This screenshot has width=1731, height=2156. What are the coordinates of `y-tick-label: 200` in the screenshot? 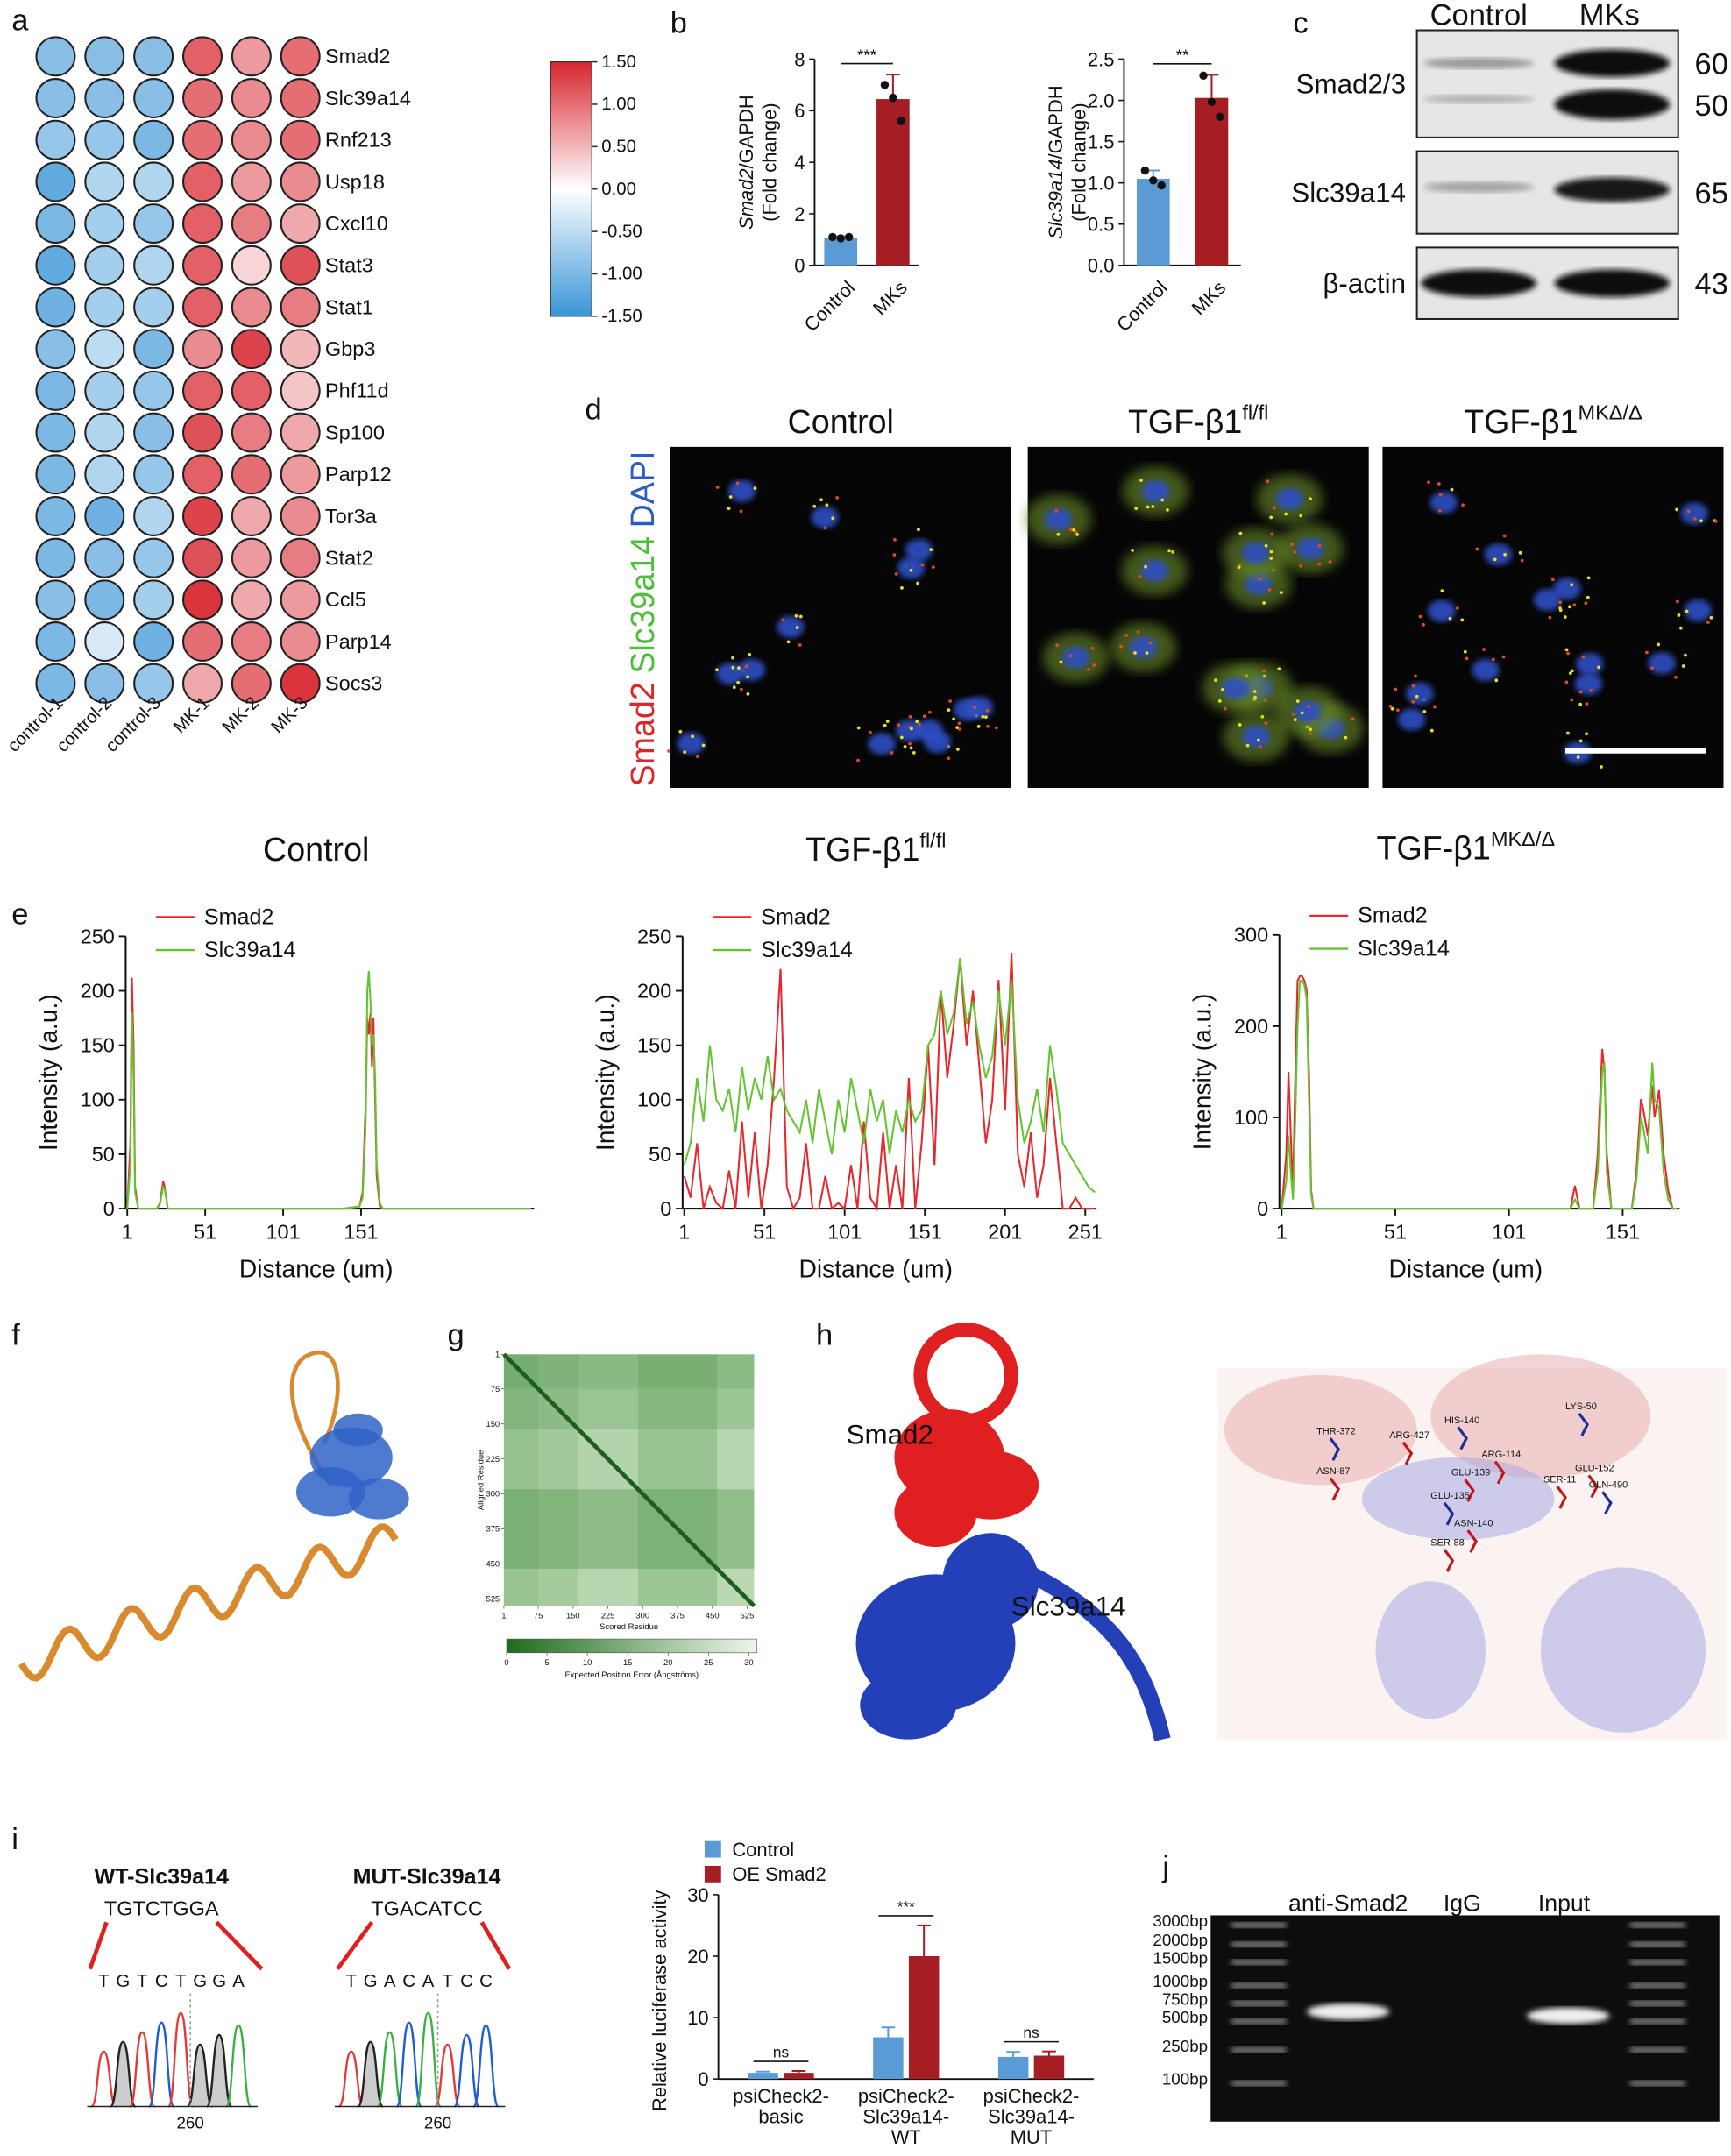 It's located at (1251, 1027).